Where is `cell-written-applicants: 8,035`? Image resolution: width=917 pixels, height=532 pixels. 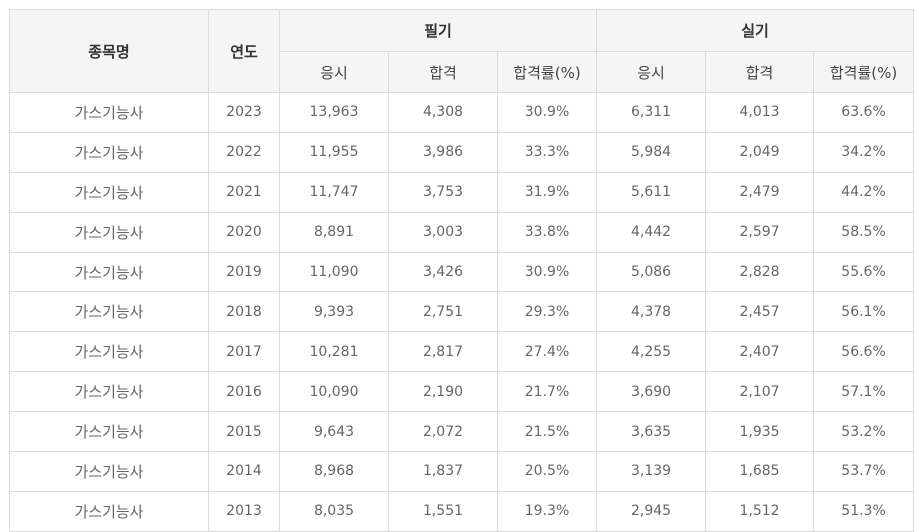
cell-written-applicants: 8,035 is located at coordinates (334, 511).